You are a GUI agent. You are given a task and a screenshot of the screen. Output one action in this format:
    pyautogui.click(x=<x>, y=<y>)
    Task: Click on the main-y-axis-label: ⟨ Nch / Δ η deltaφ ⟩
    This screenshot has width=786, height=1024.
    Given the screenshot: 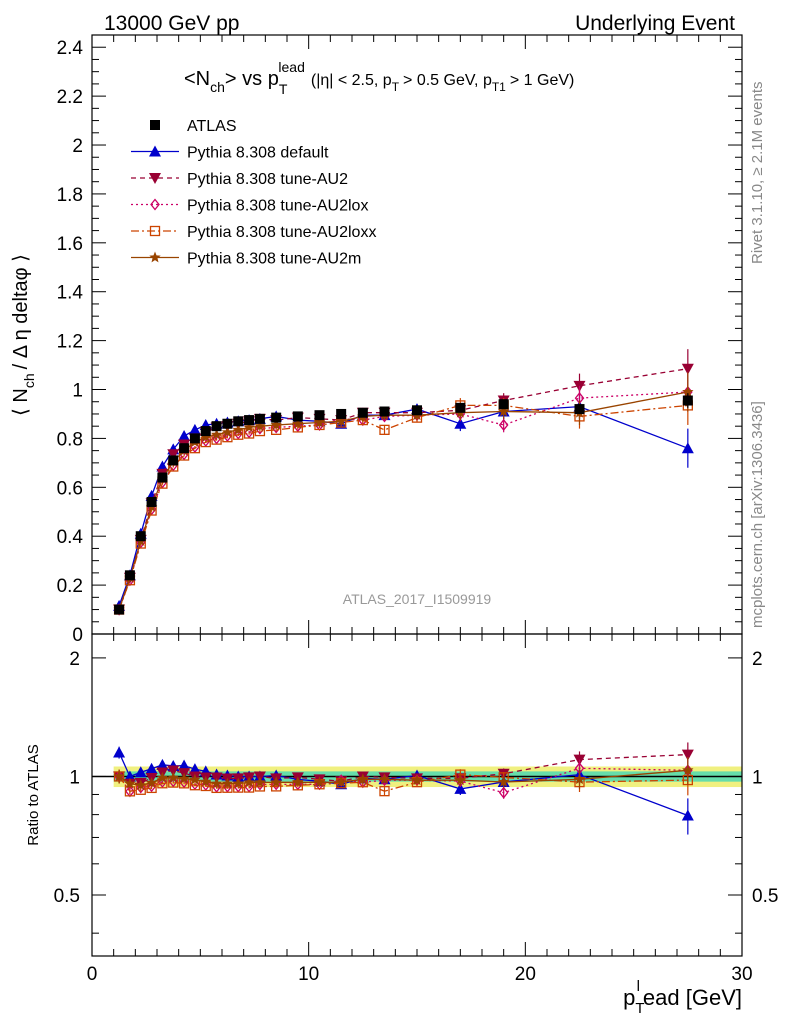 What is the action you would take?
    pyautogui.click(x=23, y=335)
    